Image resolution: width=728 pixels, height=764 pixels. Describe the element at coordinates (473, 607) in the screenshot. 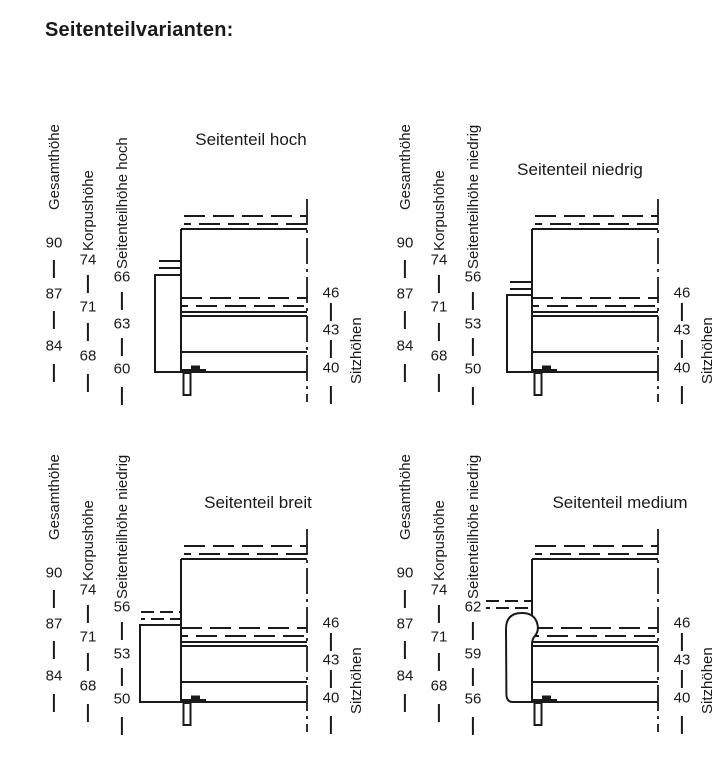

I see `seitenteilhoehe-scale-value: 62` at that location.